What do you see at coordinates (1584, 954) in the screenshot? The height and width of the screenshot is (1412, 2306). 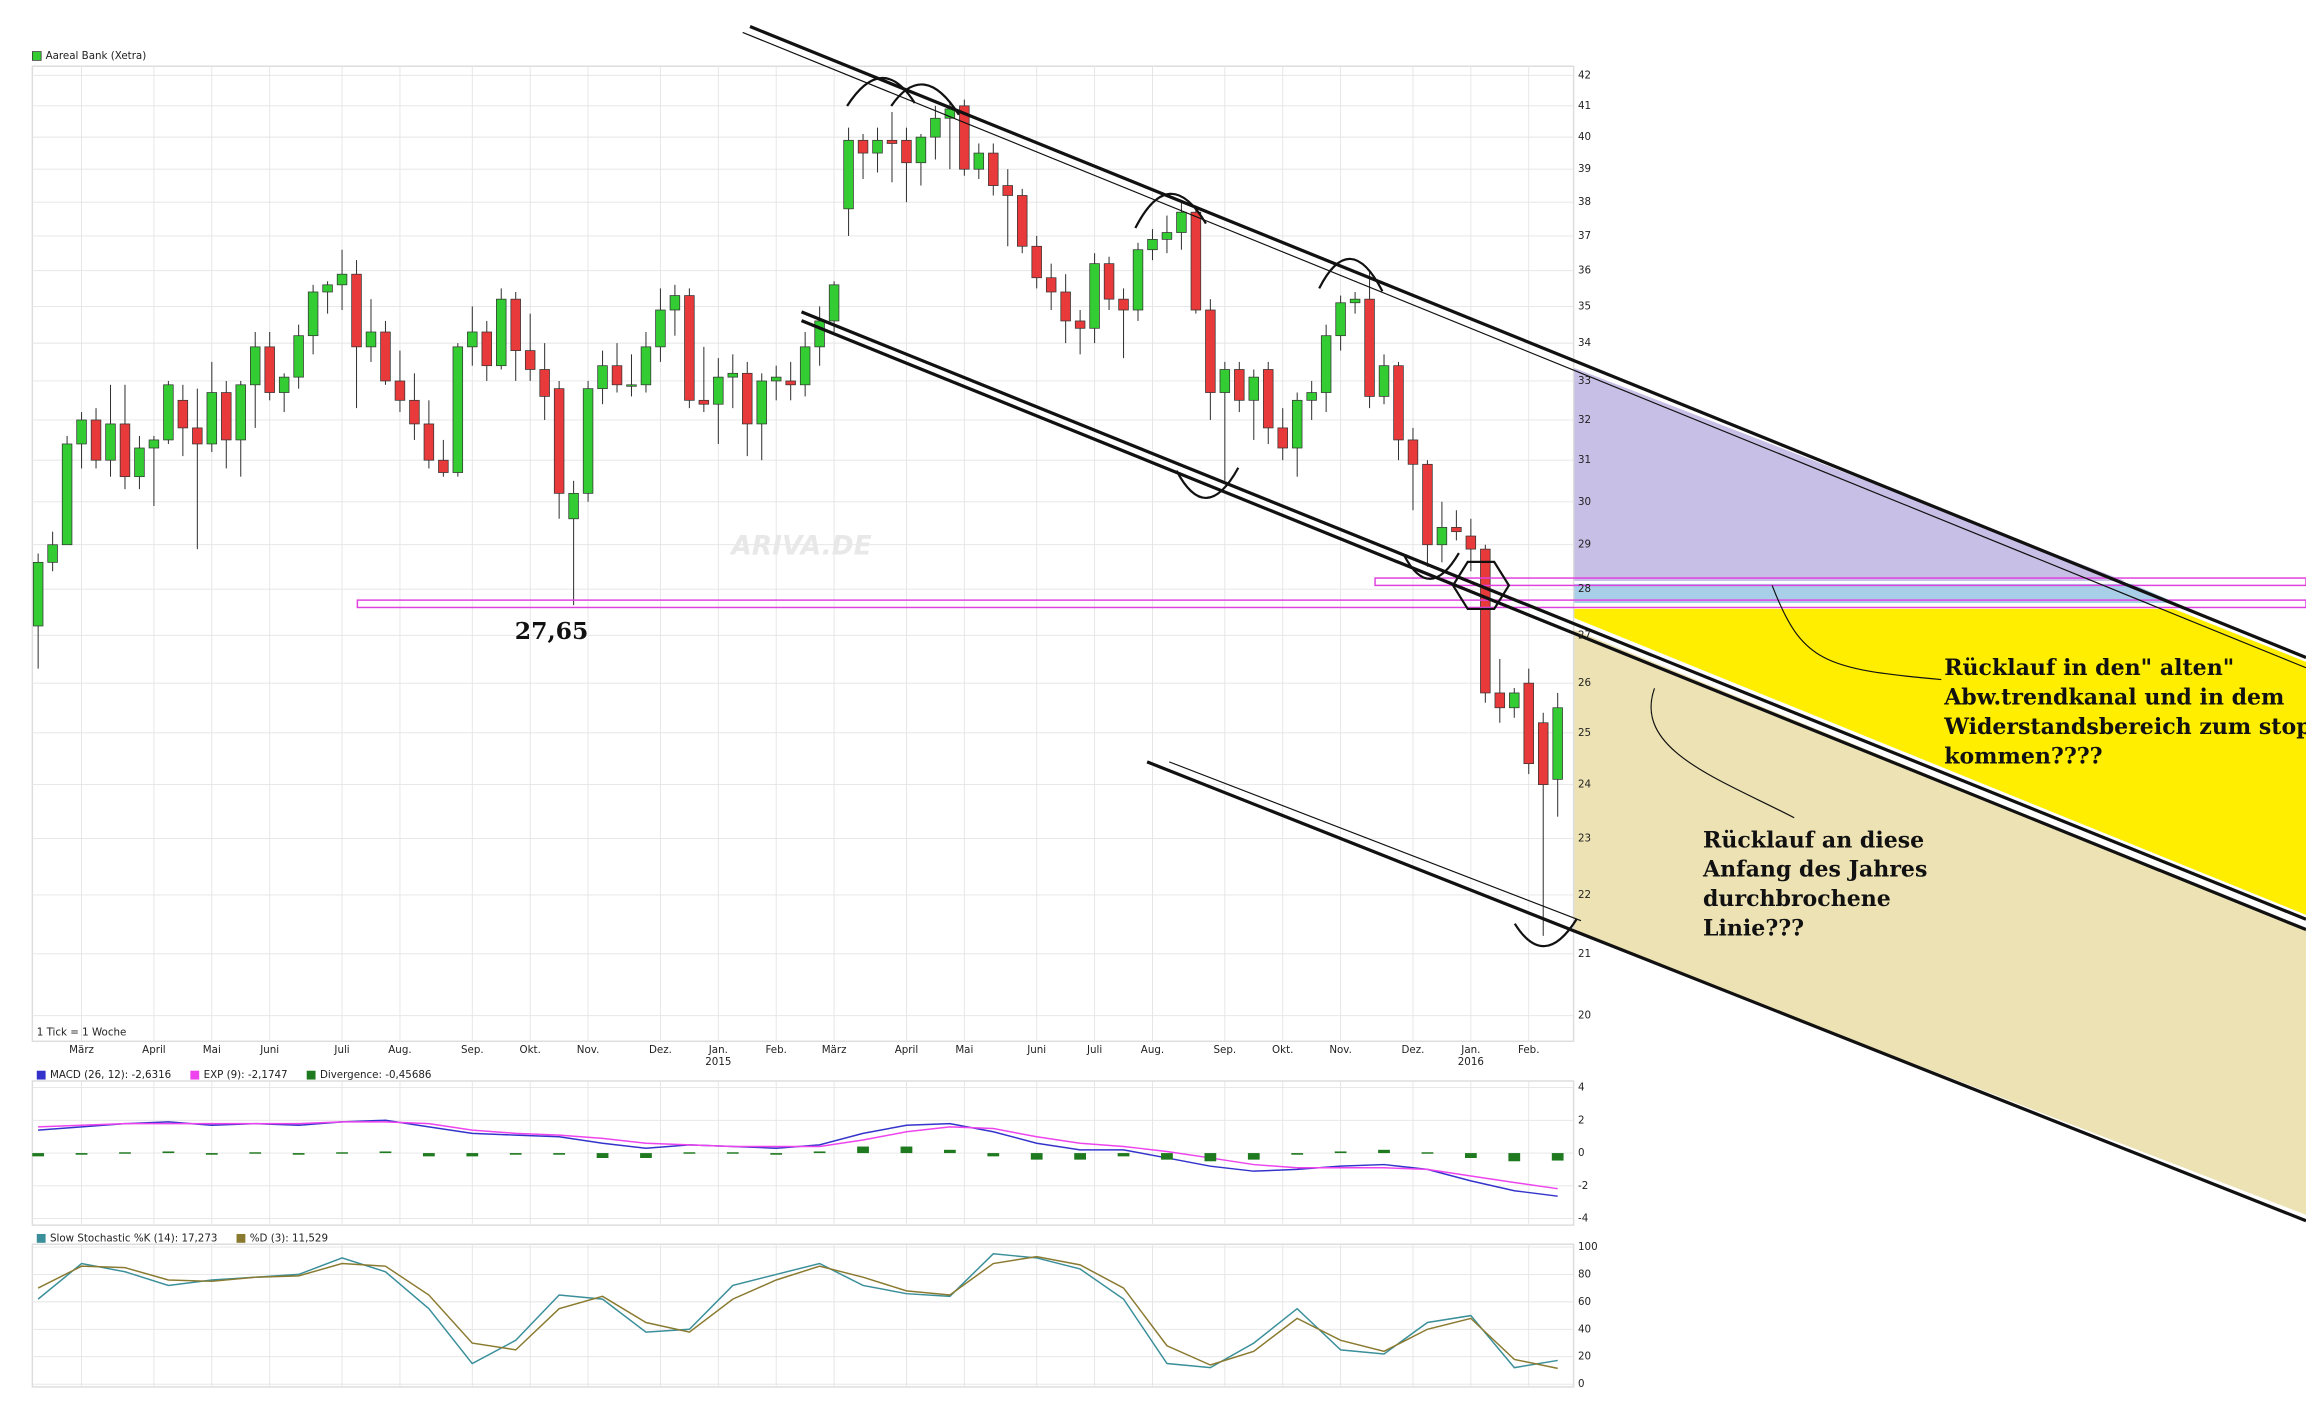 I see `y-tick-label: 21` at bounding box center [1584, 954].